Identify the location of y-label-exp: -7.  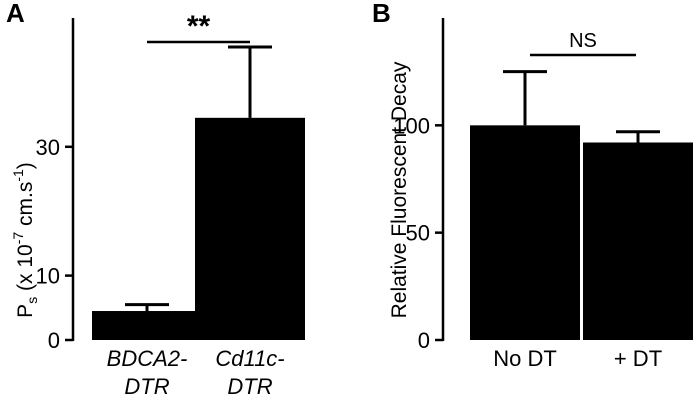
(18, 238).